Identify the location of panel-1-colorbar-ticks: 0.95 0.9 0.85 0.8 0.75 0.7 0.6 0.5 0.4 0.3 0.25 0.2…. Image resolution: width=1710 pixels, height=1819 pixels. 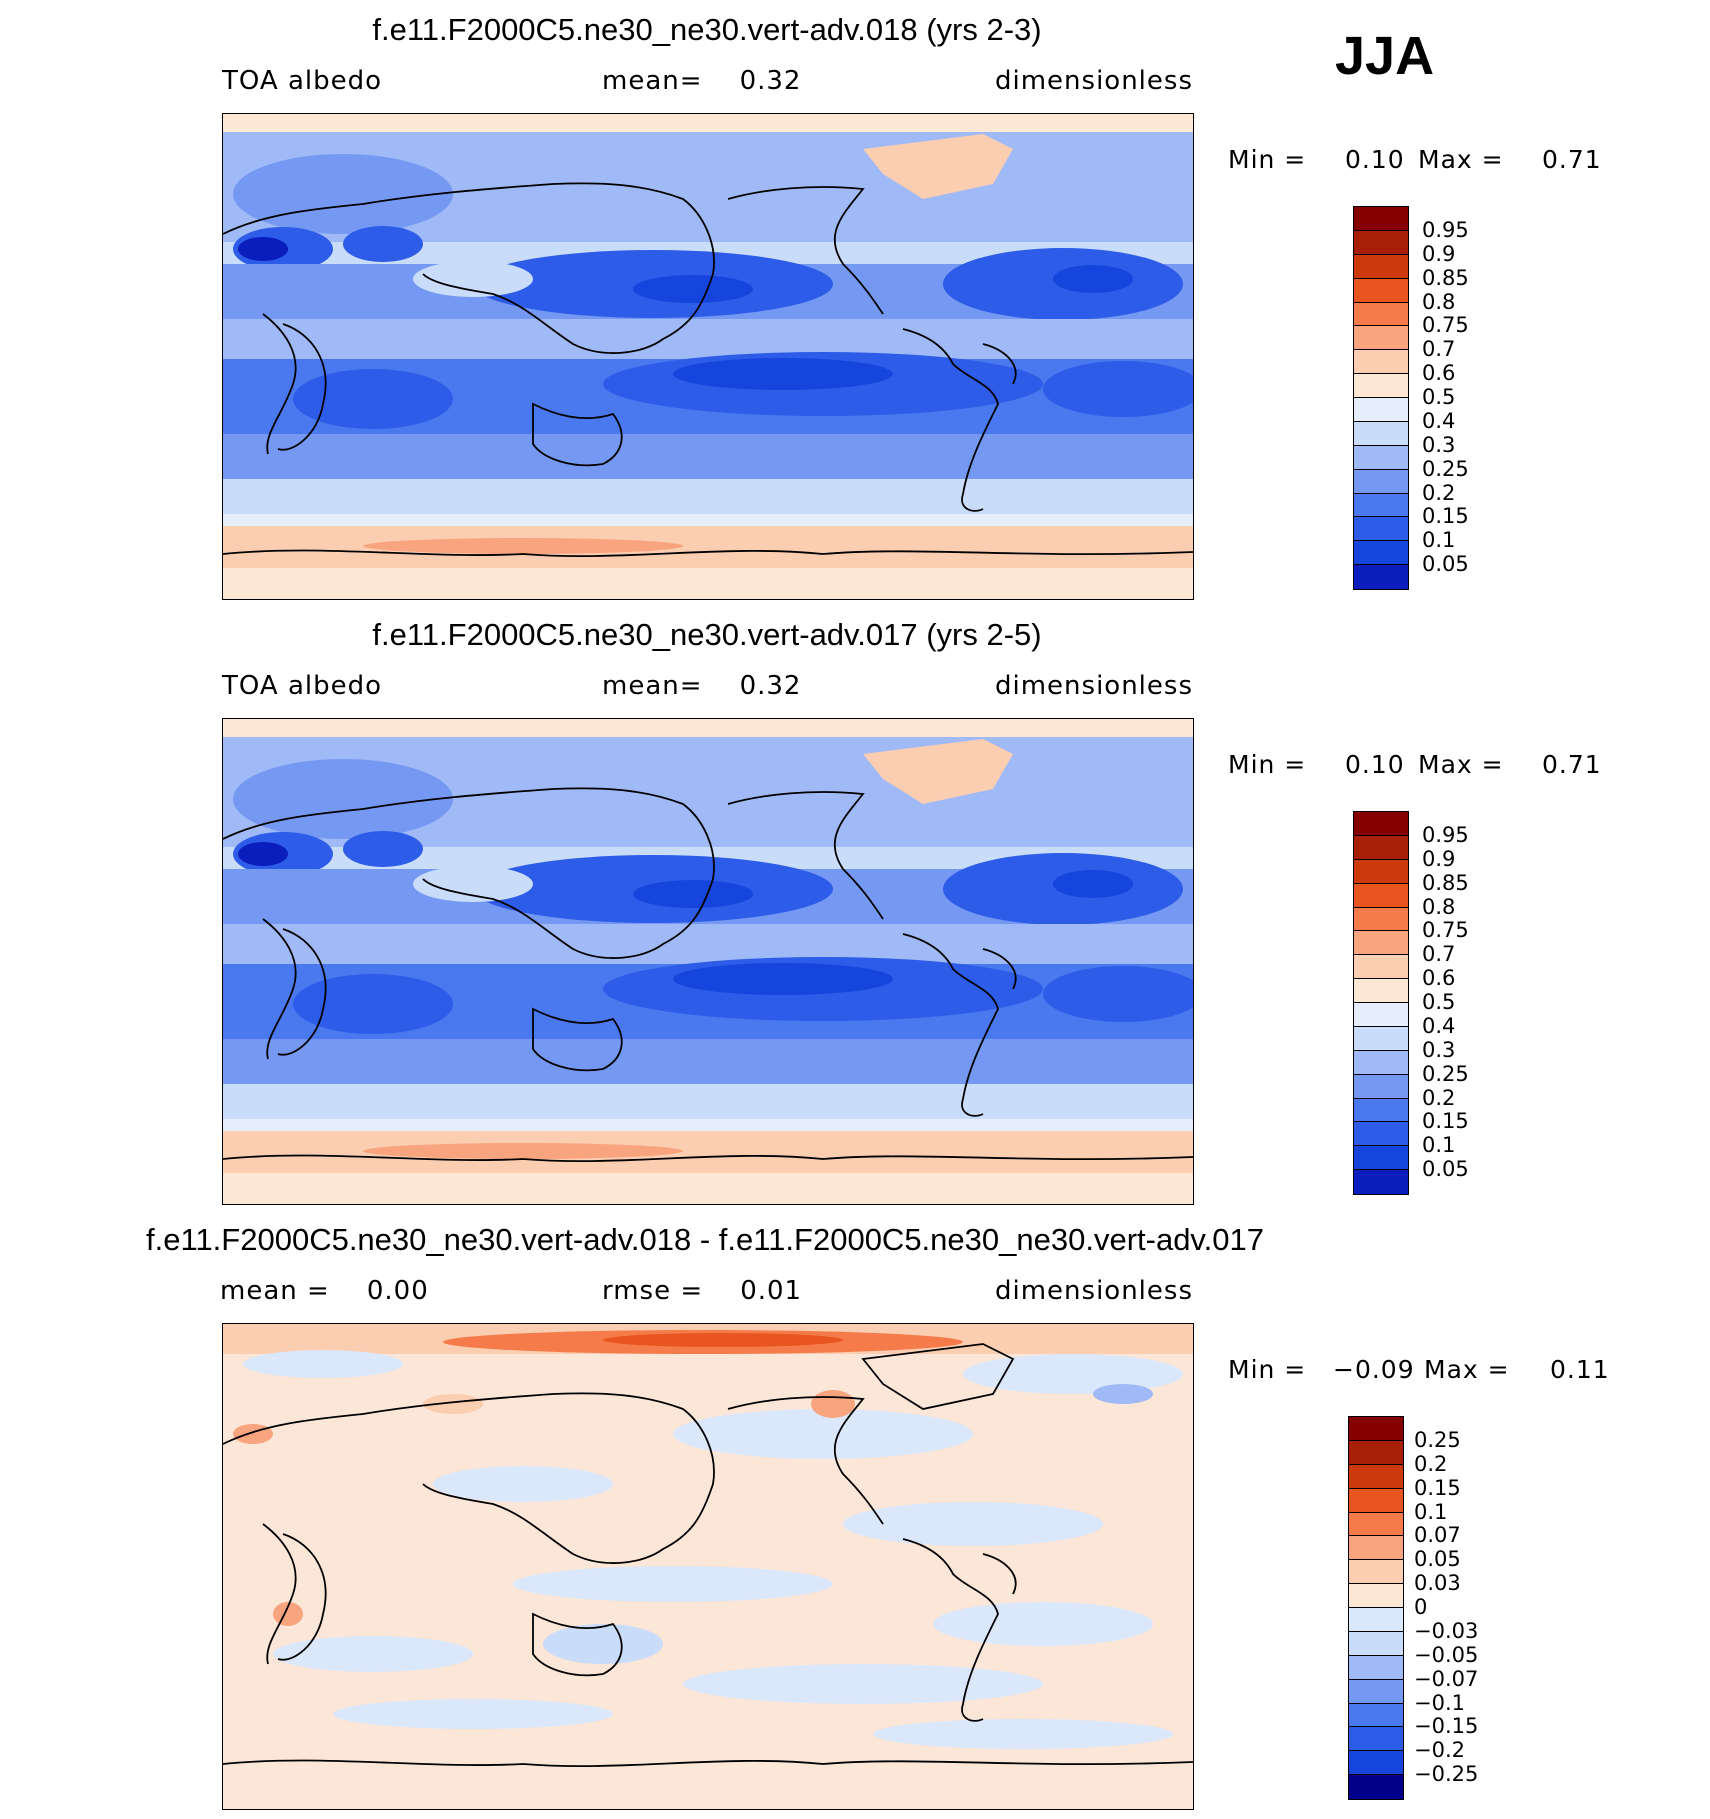
(1462, 398).